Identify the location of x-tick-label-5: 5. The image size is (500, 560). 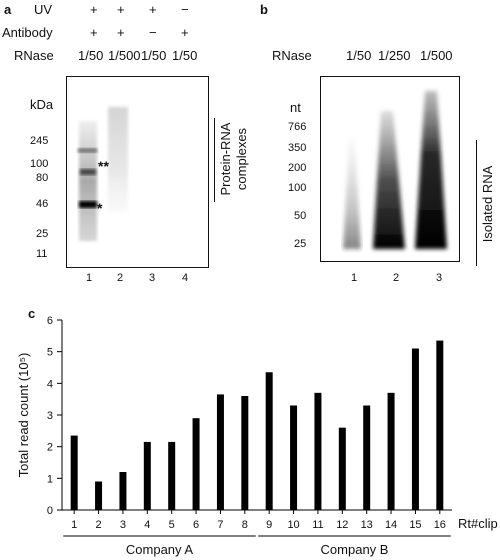
(172, 525).